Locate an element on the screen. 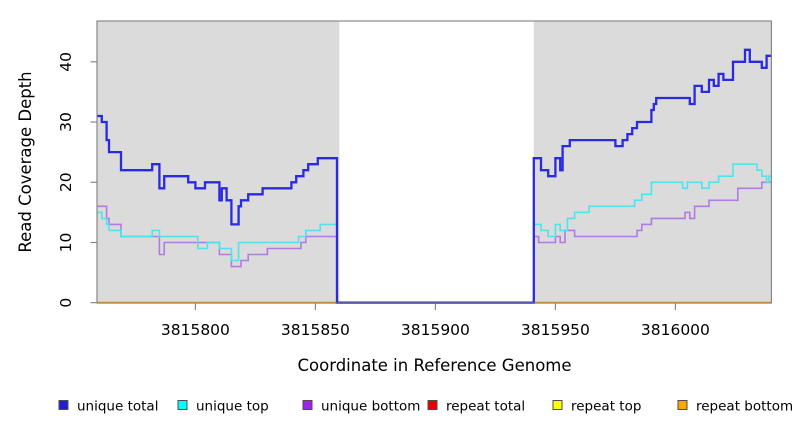  legend-item-repeat-top: repeat top is located at coordinates (596, 407).